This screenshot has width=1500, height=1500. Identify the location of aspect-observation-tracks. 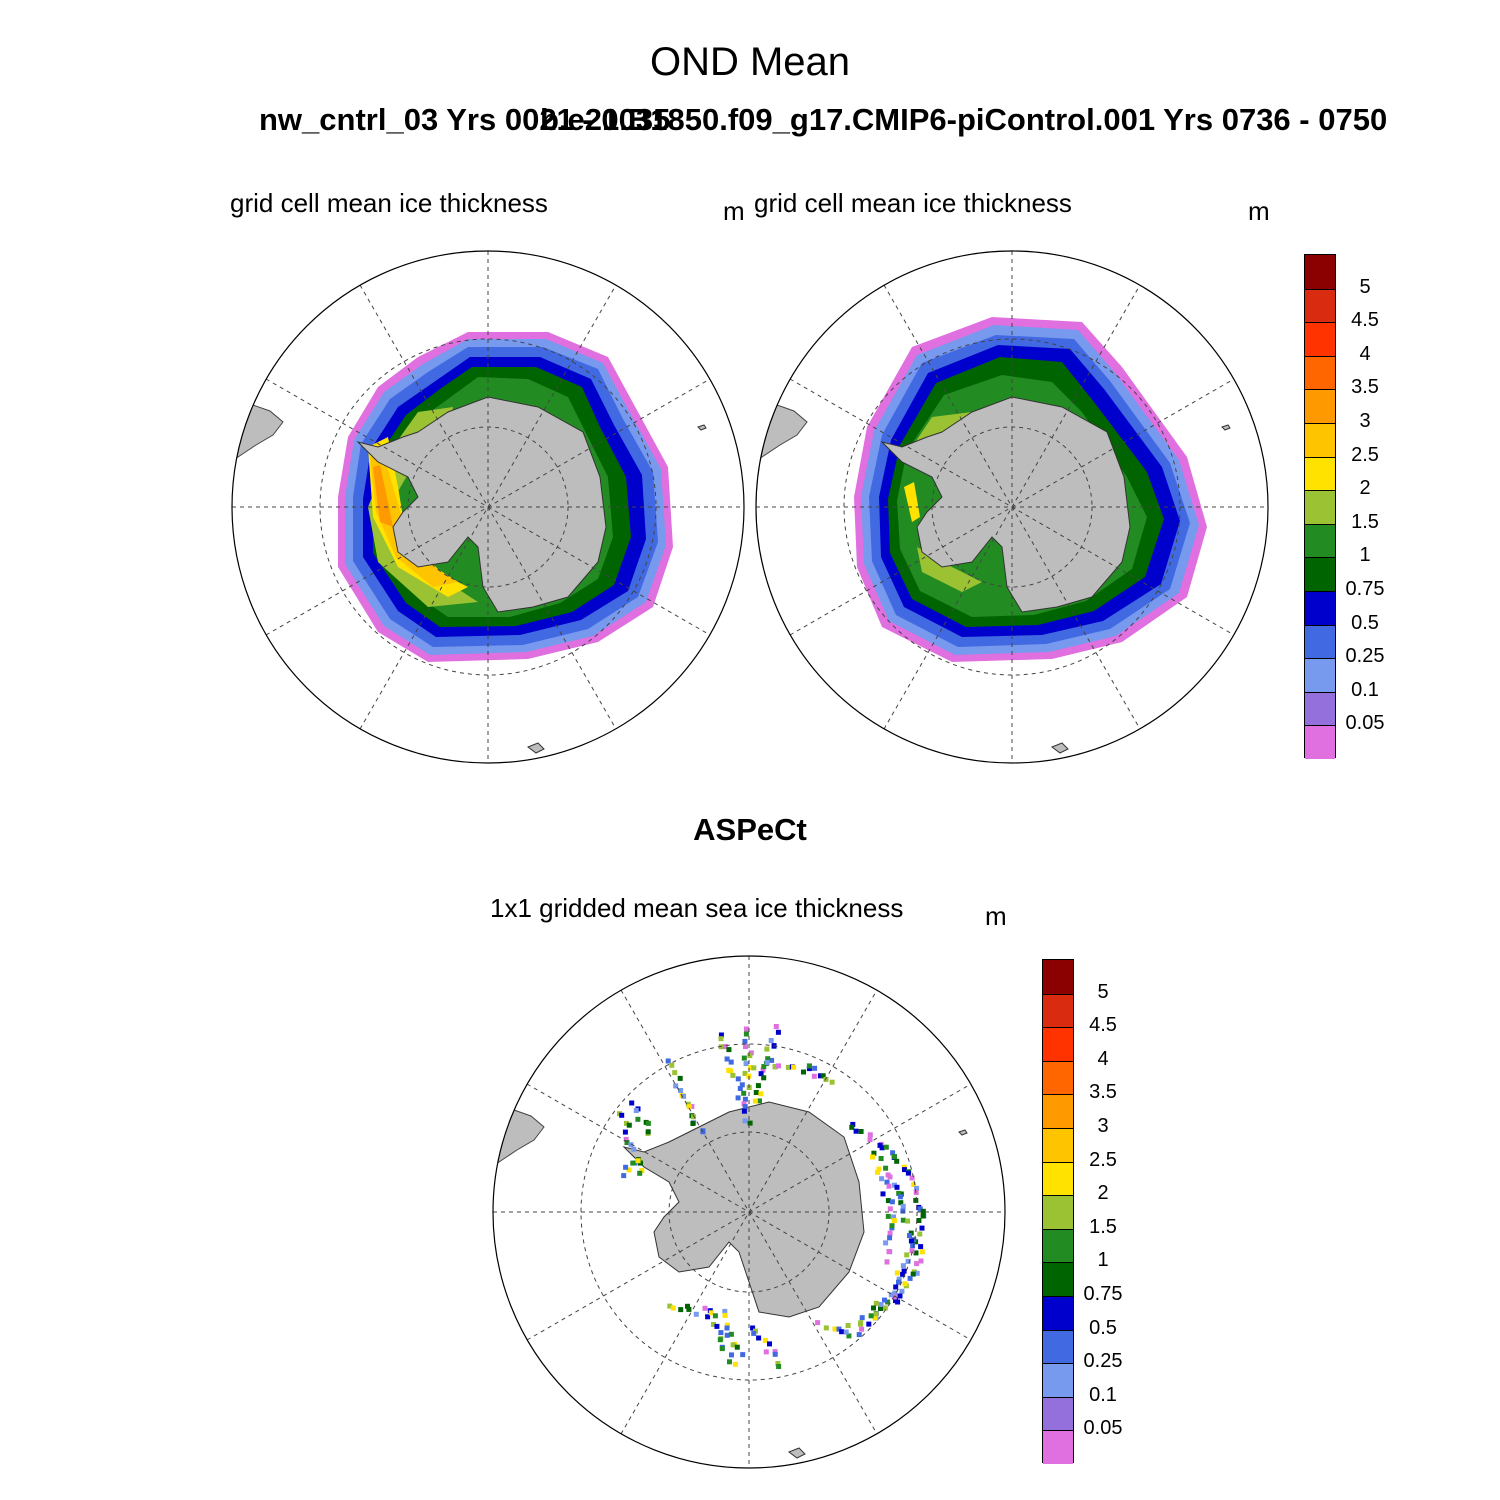
(772, 1196).